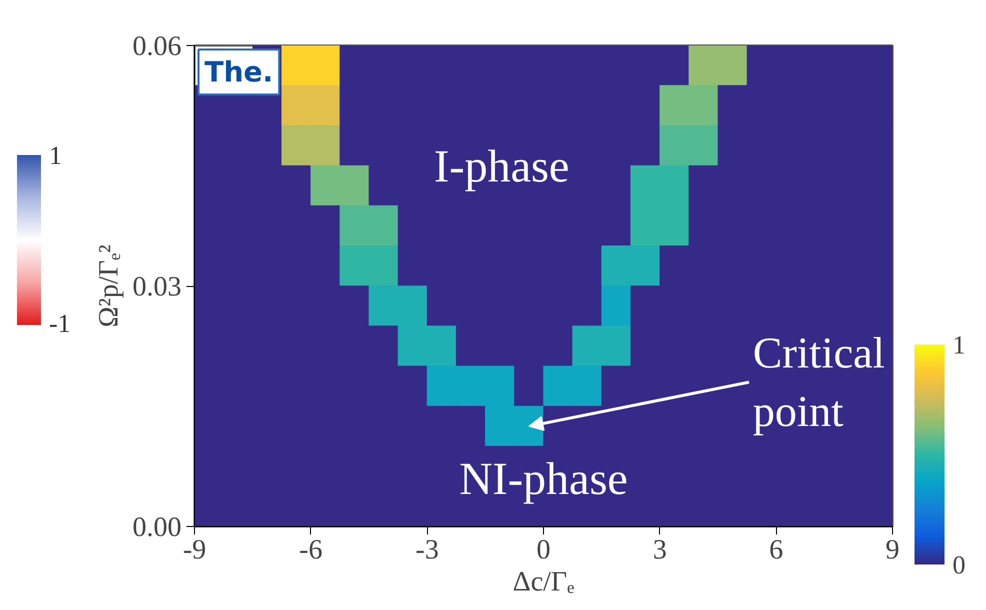 The image size is (986, 610). Describe the element at coordinates (543, 550) in the screenshot. I see `x-tick-label: 0` at that location.